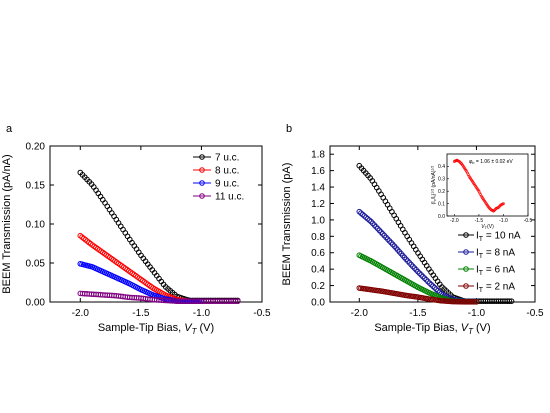 This screenshot has width=550, height=413. Describe the element at coordinates (499, 270) in the screenshot. I see `legend-value: = 6 nA` at that location.